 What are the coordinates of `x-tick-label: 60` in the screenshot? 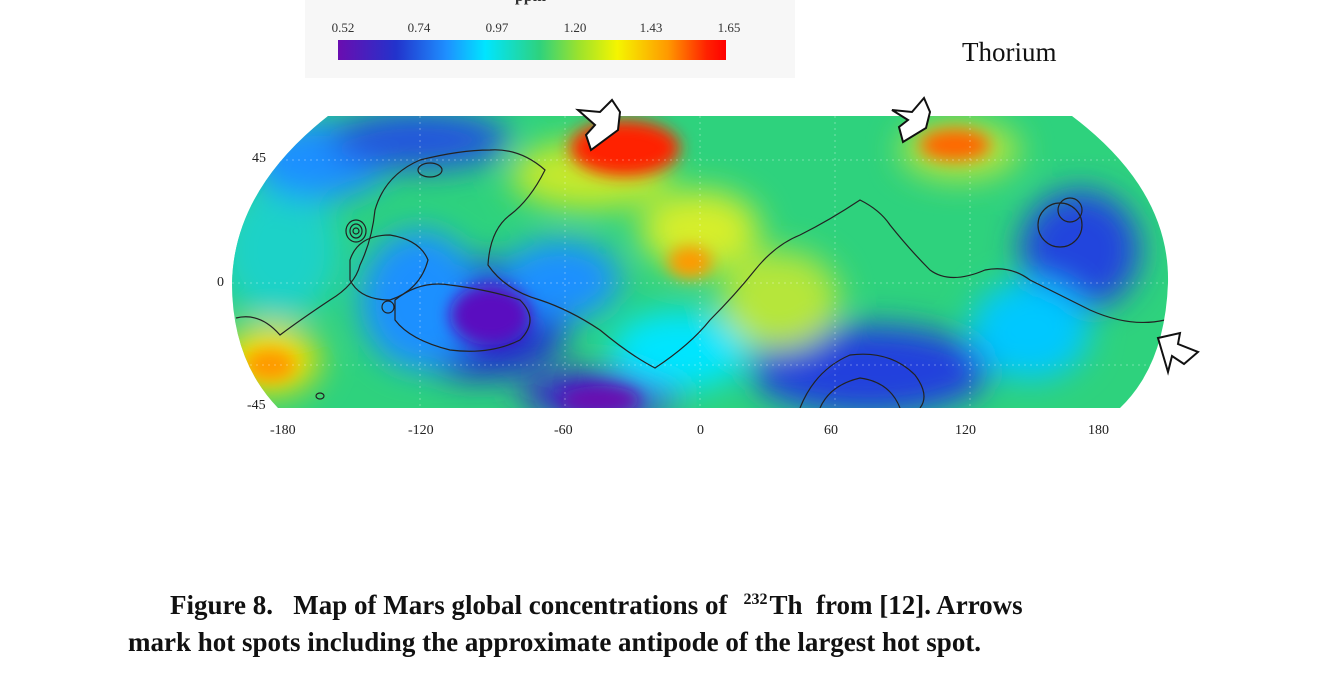 It's located at (831, 430).